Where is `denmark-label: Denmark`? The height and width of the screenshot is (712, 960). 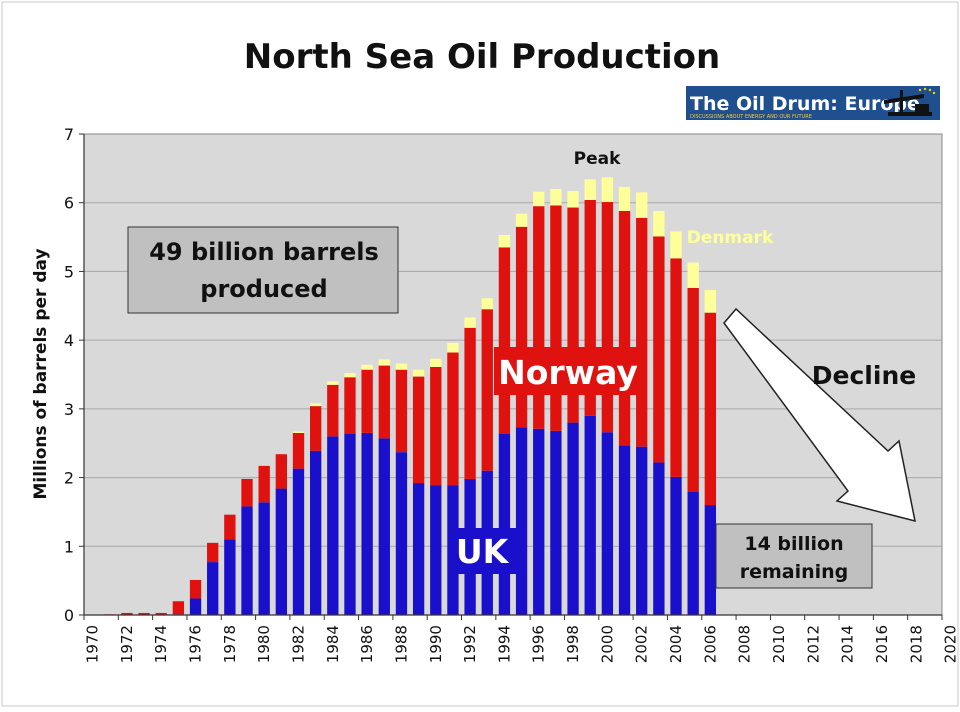
denmark-label: Denmark is located at coordinates (730, 238).